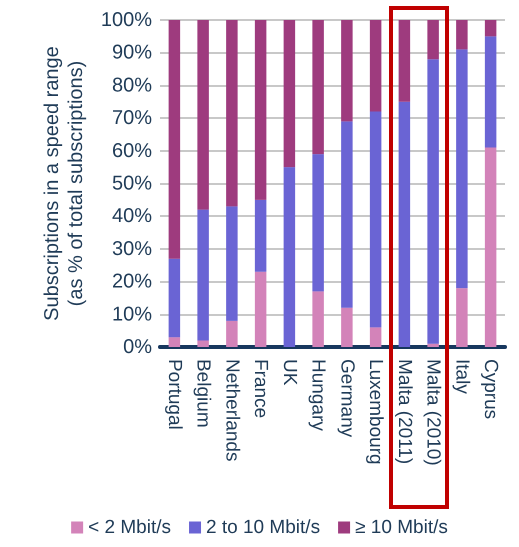  I want to click on x-tick-label: Malta (2010), so click(433, 412).